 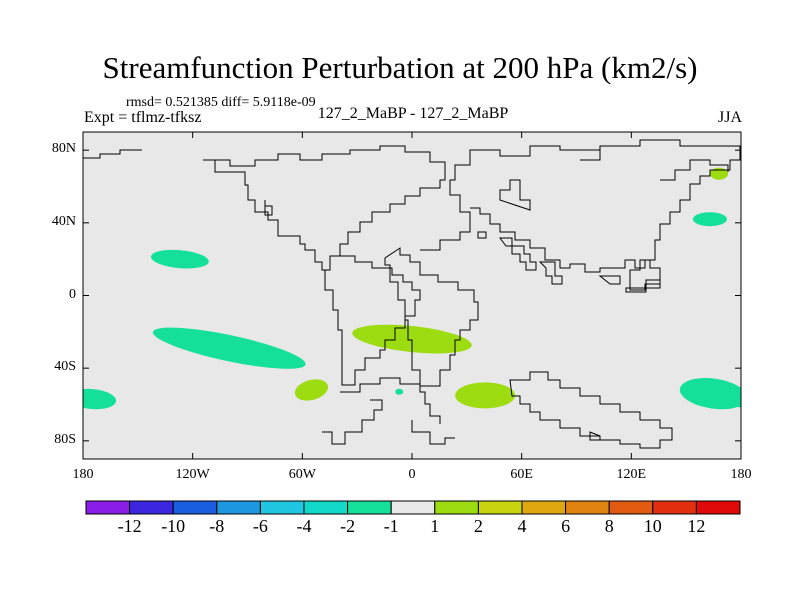 I want to click on anomaly-patch-south-pacific-band, so click(x=229, y=348).